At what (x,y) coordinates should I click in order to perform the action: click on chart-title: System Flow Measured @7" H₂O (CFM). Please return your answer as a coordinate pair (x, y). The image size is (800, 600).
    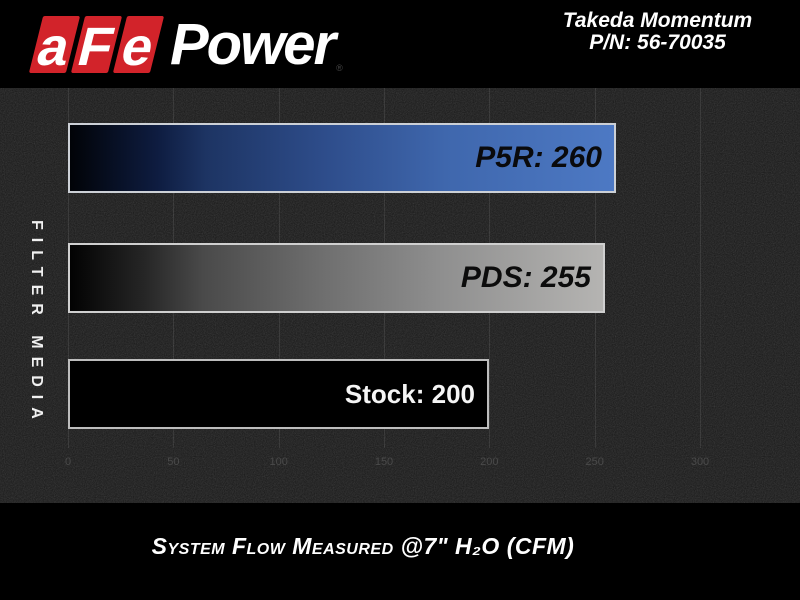
    Looking at the image, I should click on (363, 546).